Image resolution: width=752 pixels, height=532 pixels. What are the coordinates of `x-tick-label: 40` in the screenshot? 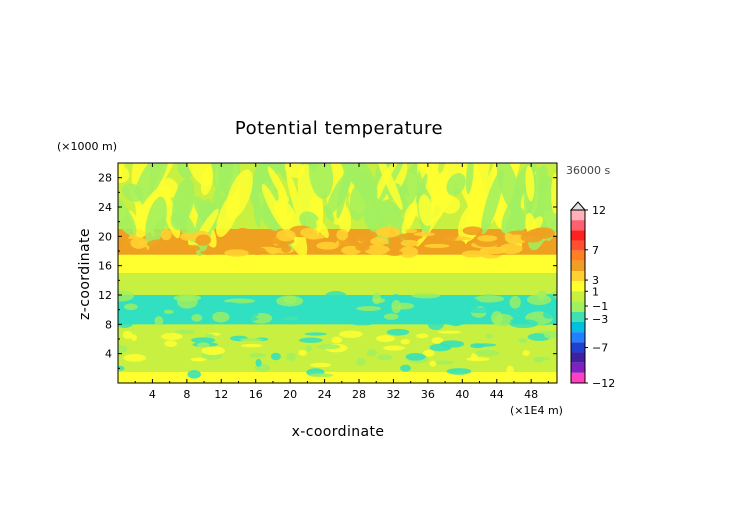 It's located at (462, 394).